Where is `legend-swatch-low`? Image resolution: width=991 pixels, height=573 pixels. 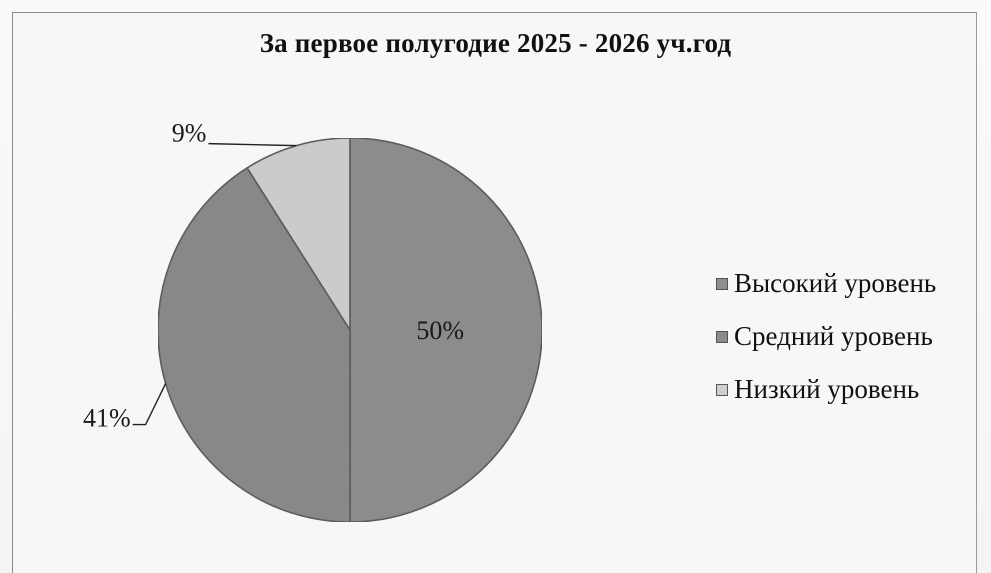 legend-swatch-low is located at coordinates (722, 389).